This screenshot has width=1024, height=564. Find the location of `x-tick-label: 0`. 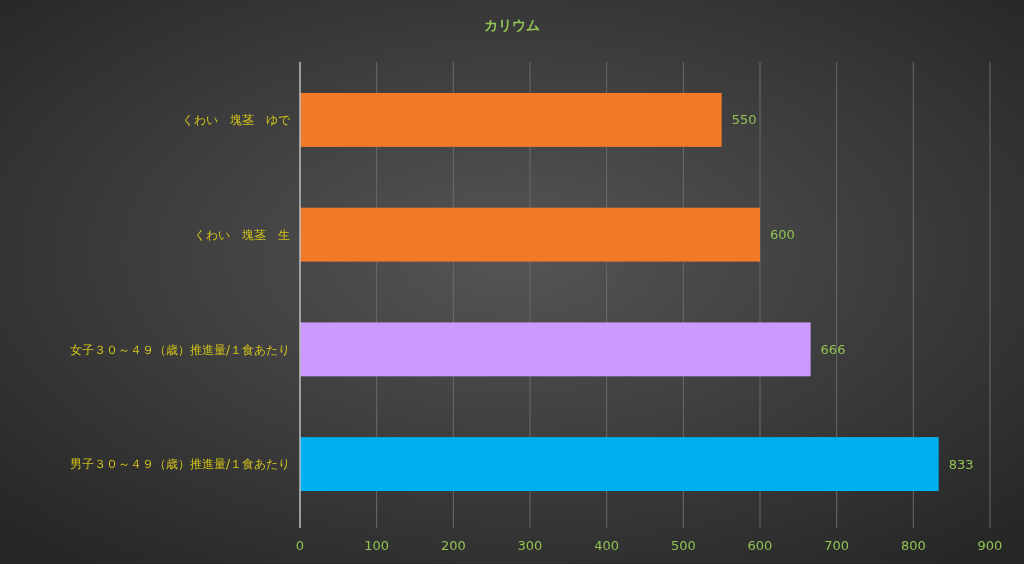

x-tick-label: 0 is located at coordinates (300, 545).